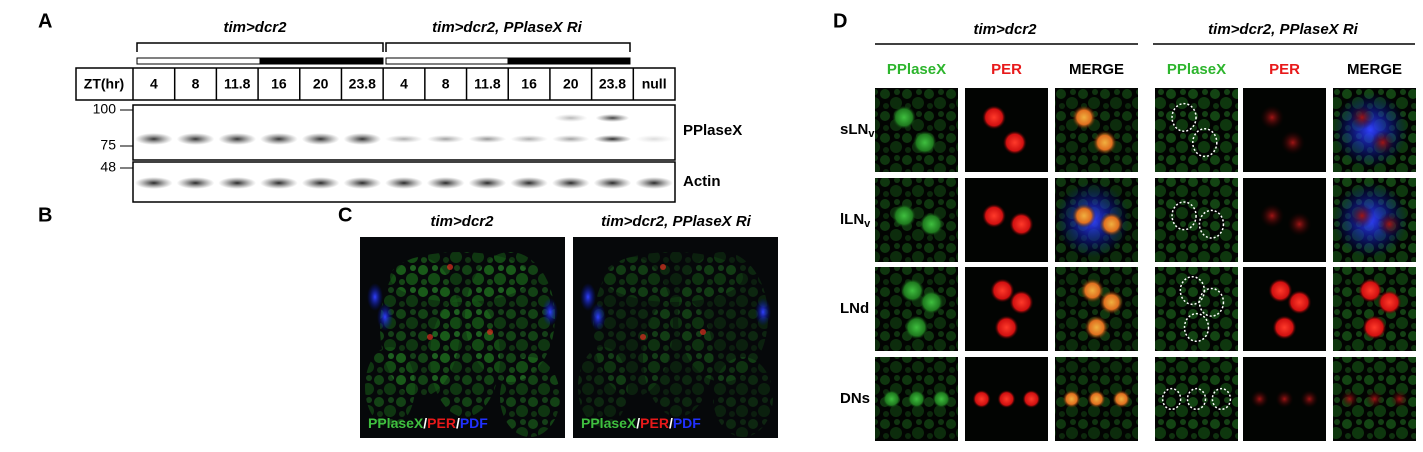  What do you see at coordinates (676, 221) in the screenshot?
I see `image-title: tim>dcr2, PPlaseX Ri` at bounding box center [676, 221].